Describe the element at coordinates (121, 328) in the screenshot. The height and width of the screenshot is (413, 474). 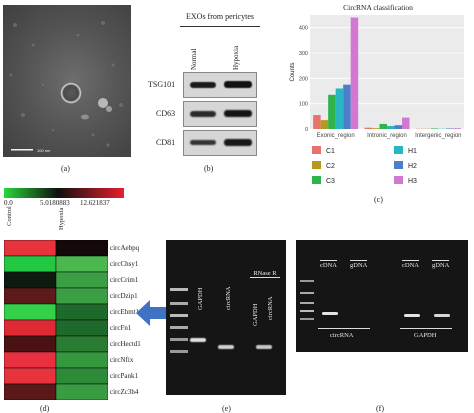
I see `heatmap-row-label: circFn1` at that location.